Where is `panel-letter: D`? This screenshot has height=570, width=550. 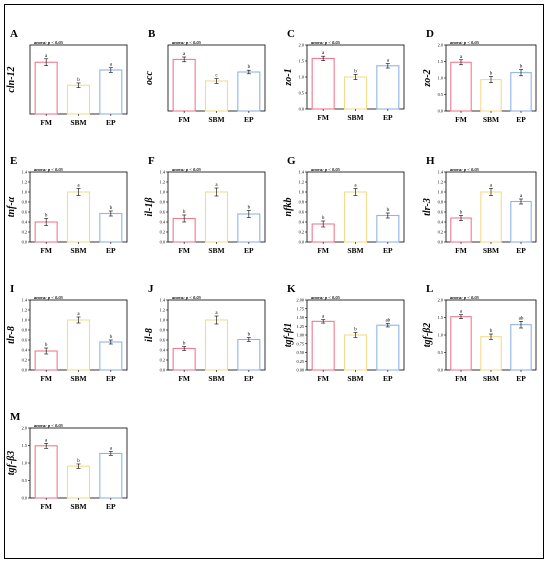
panel-letter: D is located at coordinates (430, 34).